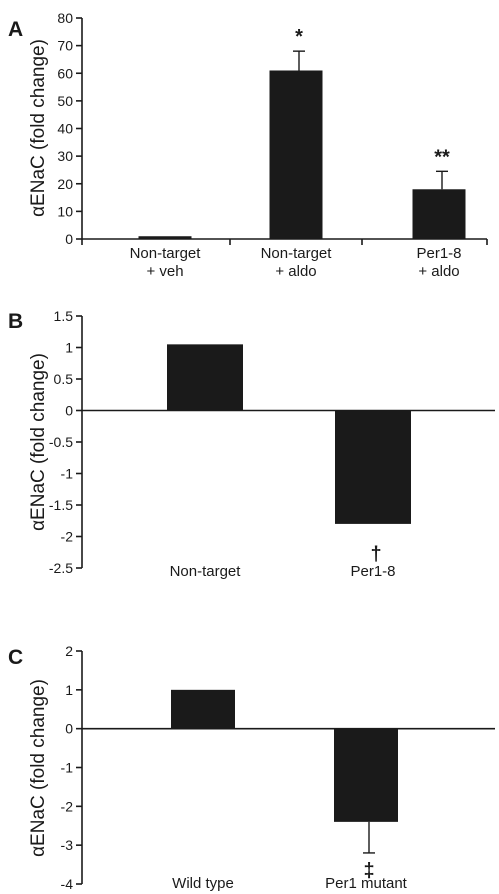 The height and width of the screenshot is (894, 499). Describe the element at coordinates (64, 316) in the screenshot. I see `y-tick-label: 1.5` at that location.